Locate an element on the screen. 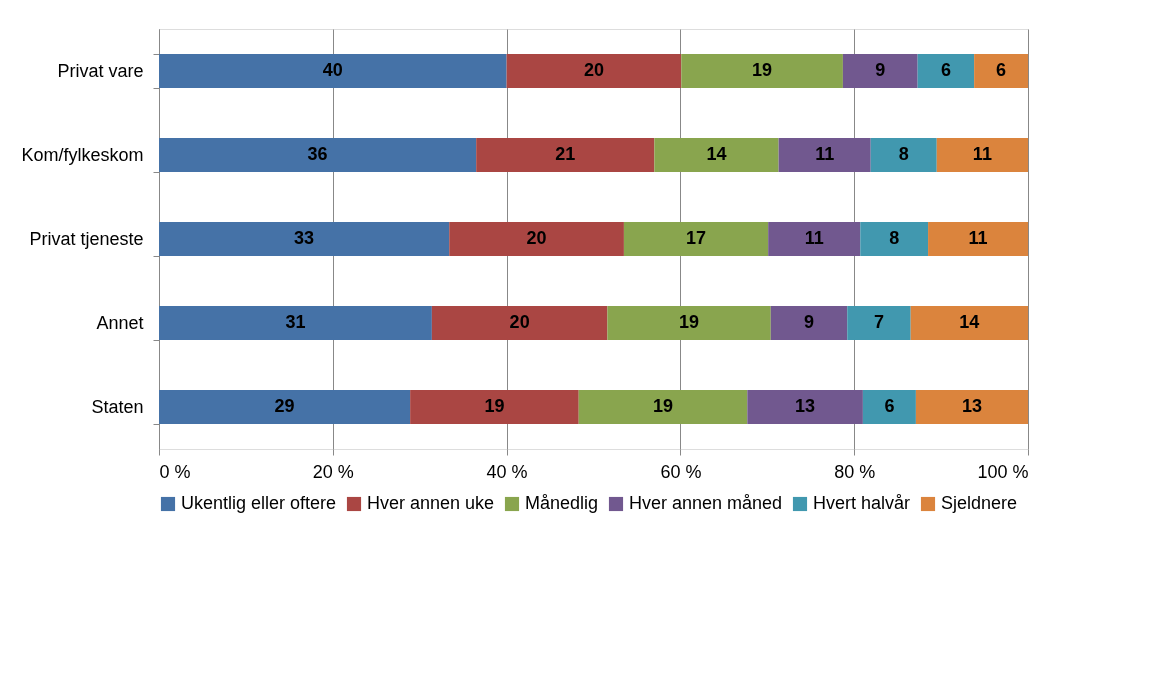 This screenshot has height=673, width=1152. x-tick-label: 40 % is located at coordinates (507, 471).